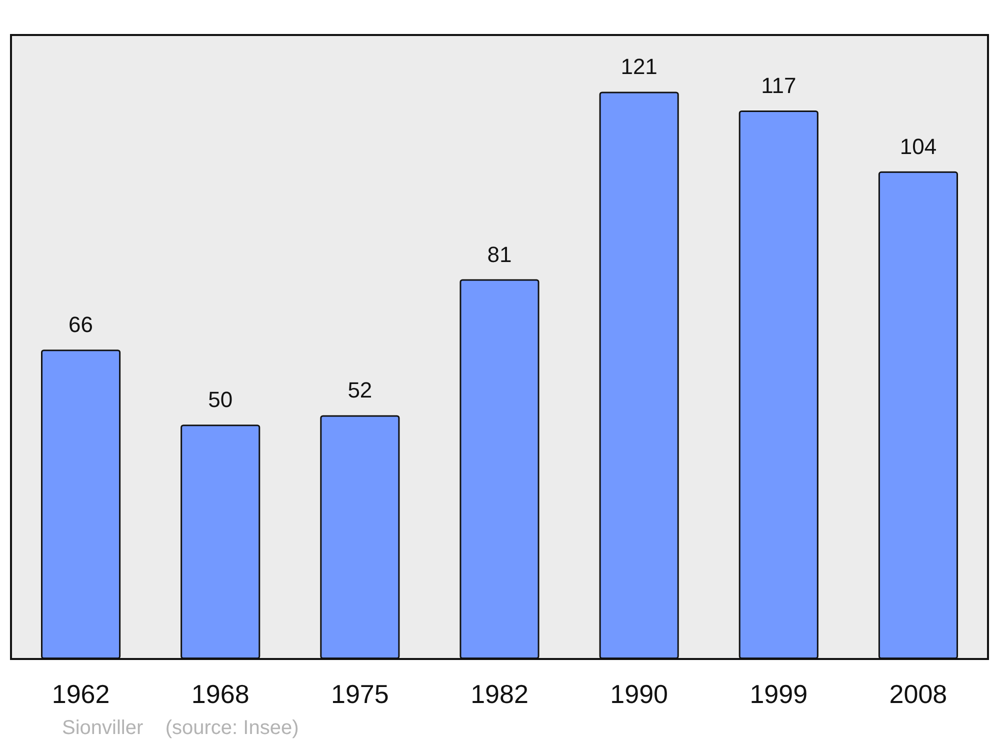 The width and height of the screenshot is (1000, 747). Describe the element at coordinates (918, 694) in the screenshot. I see `x-tick-label: 2008` at that location.